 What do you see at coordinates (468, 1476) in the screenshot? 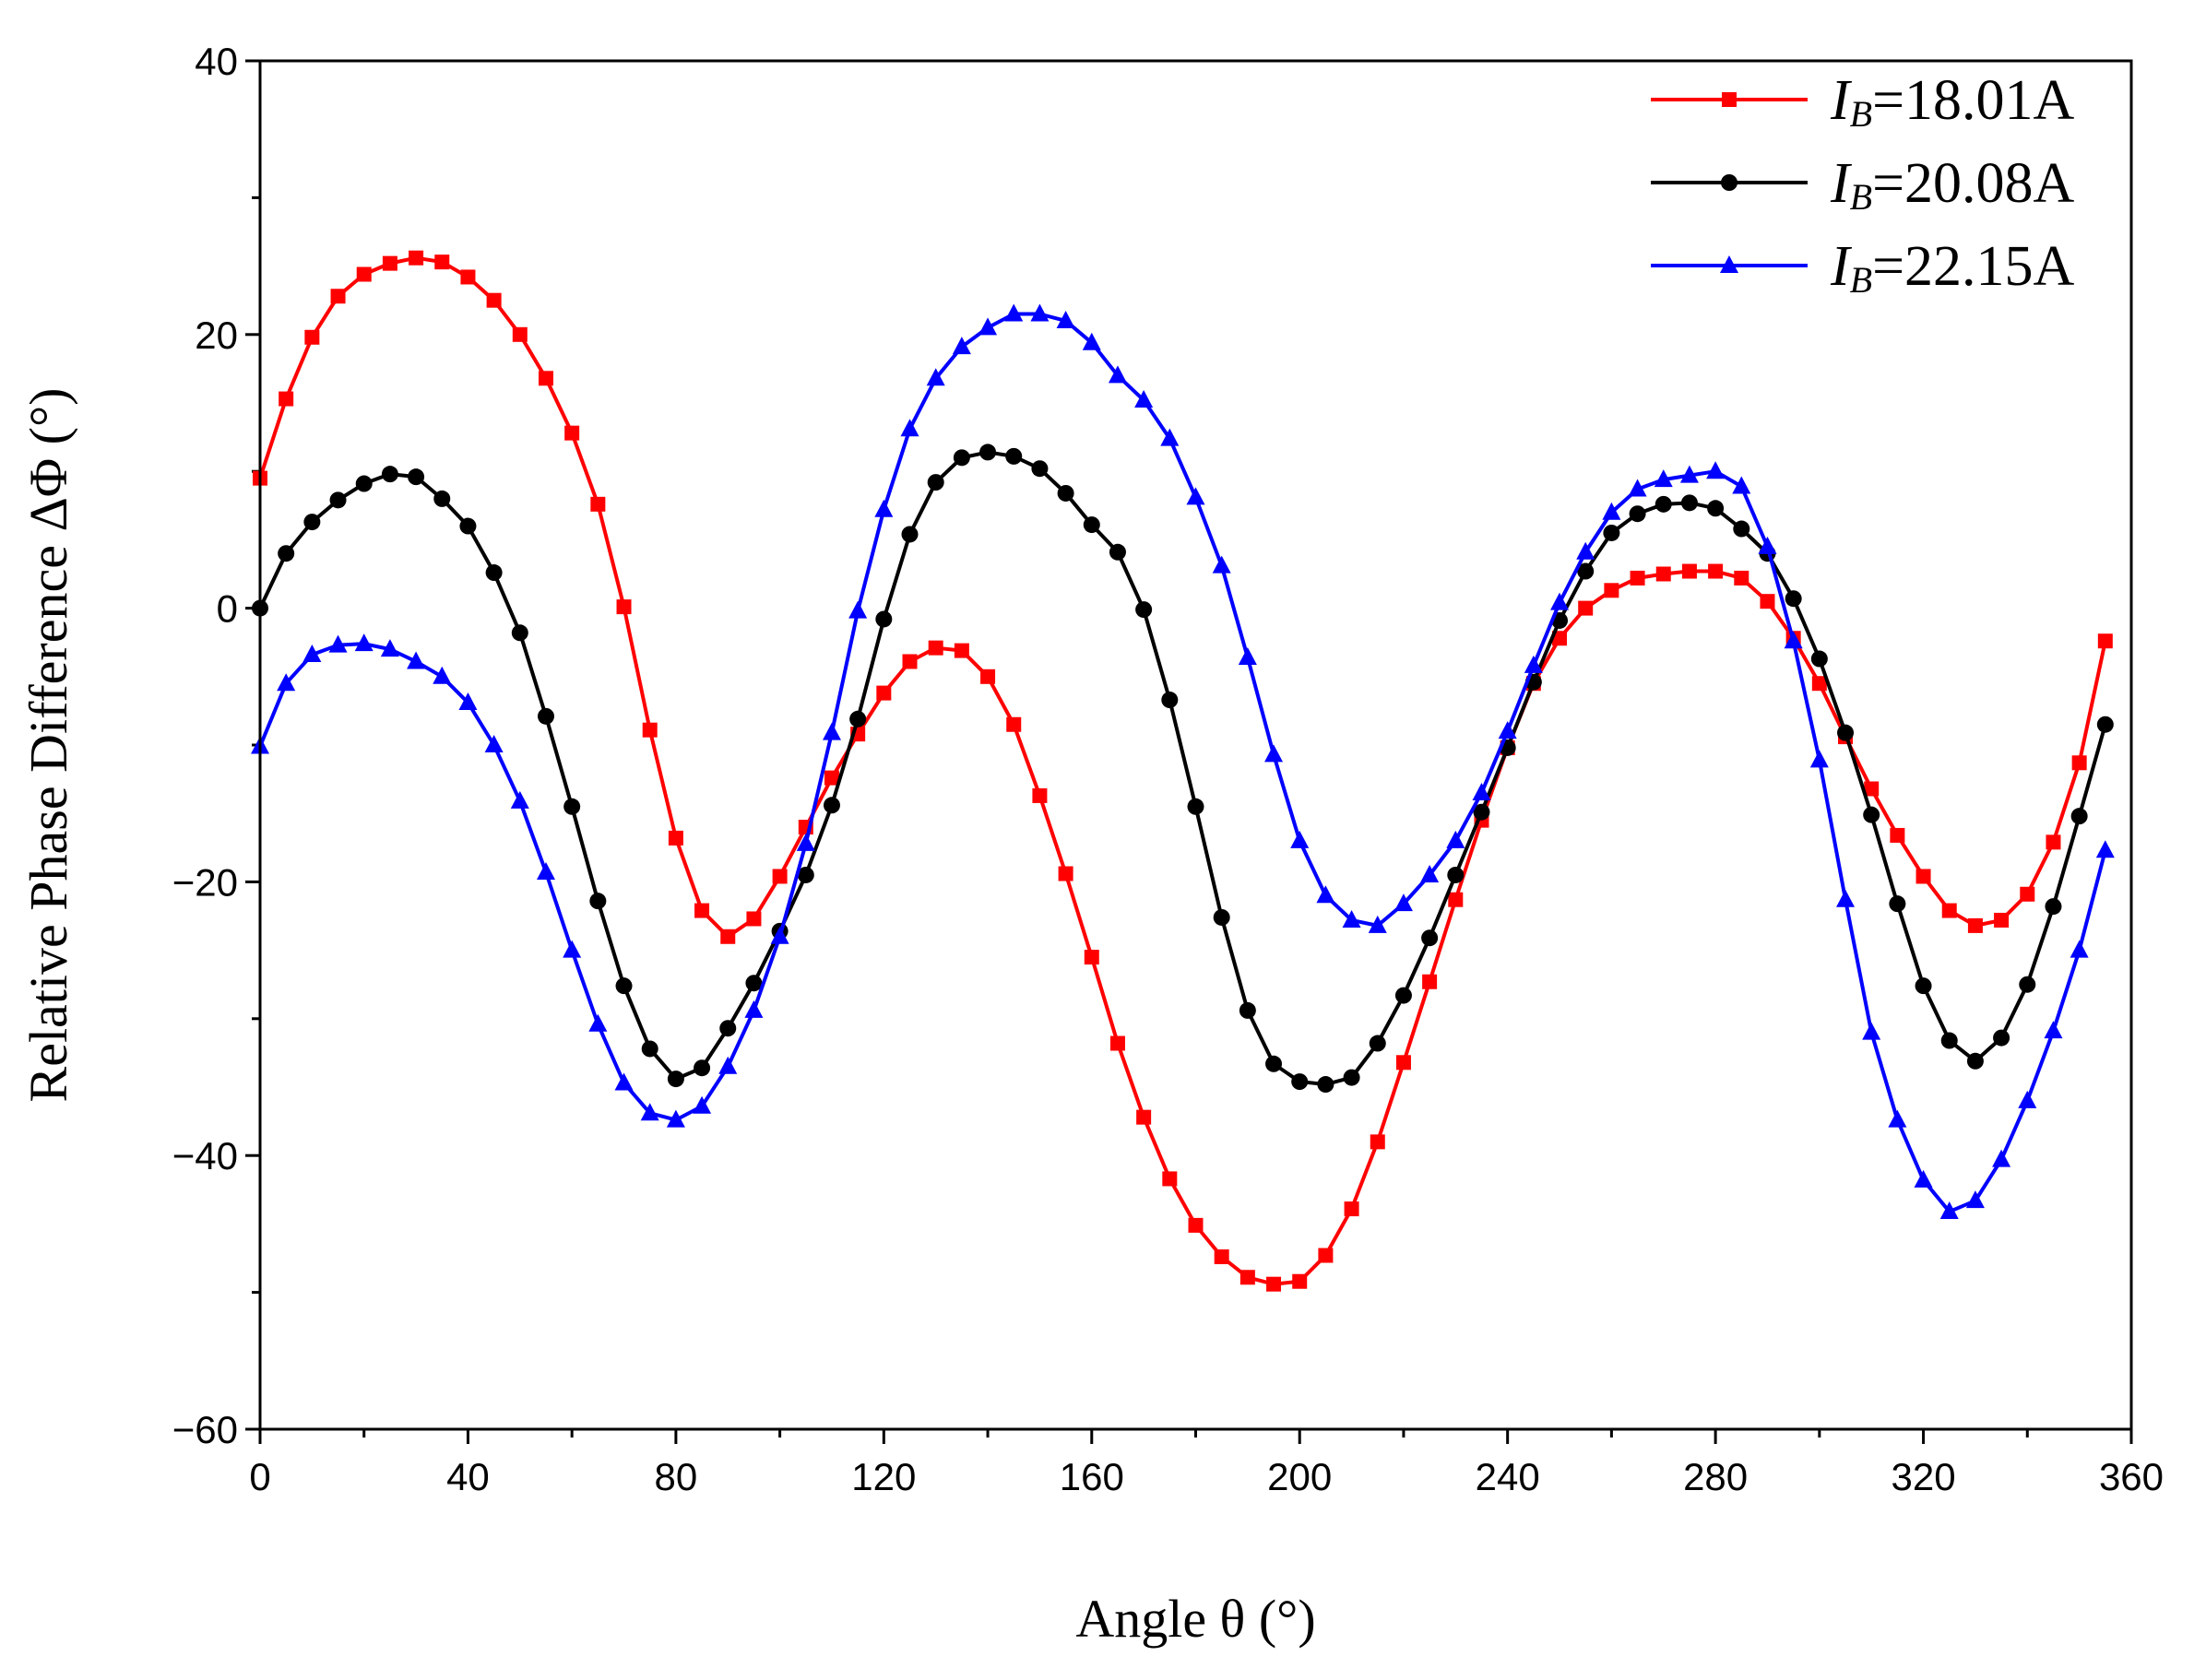
I see `x-tick-label: 40` at bounding box center [468, 1476].